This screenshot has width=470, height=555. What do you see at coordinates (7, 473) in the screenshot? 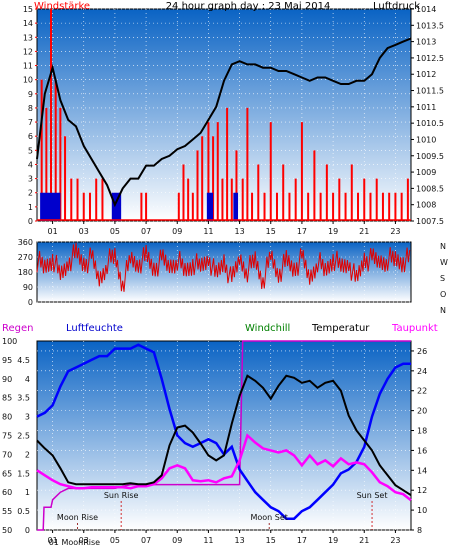
I see `humidity-tick-label: 65` at bounding box center [7, 473].